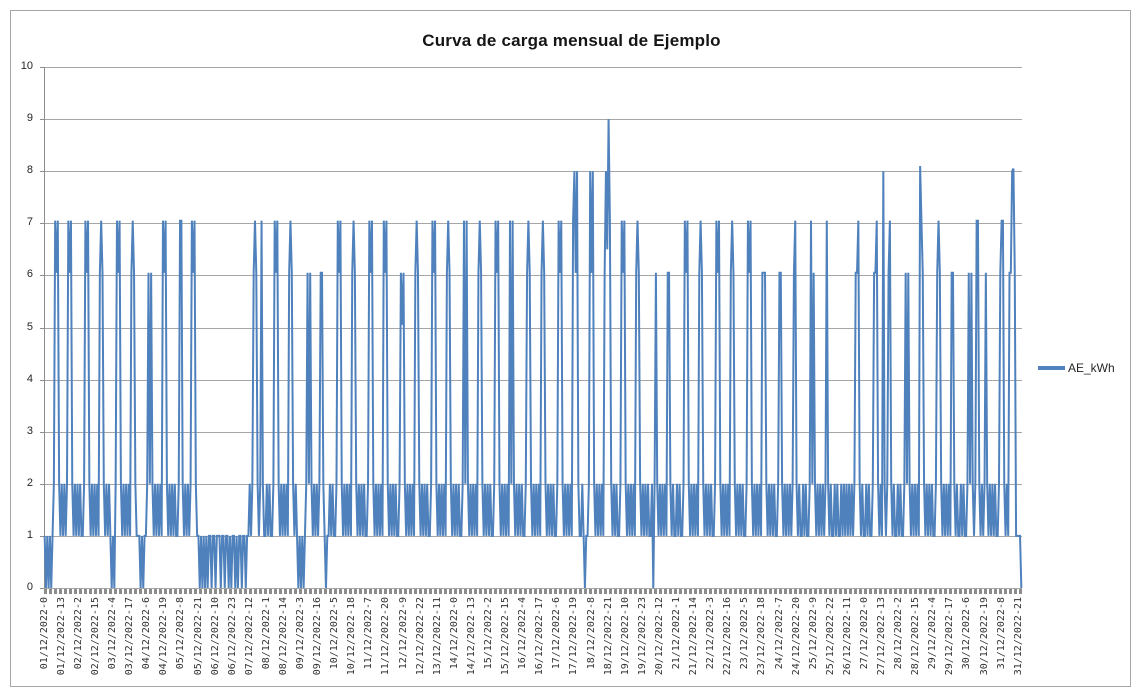 The width and height of the screenshot is (1143, 699). What do you see at coordinates (864, 633) in the screenshot?
I see `x-axis-label: 27/12/2022-0` at bounding box center [864, 633].